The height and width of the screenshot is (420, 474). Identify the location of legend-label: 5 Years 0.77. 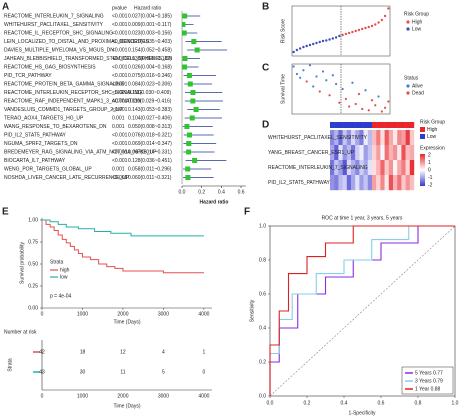
(429, 373).